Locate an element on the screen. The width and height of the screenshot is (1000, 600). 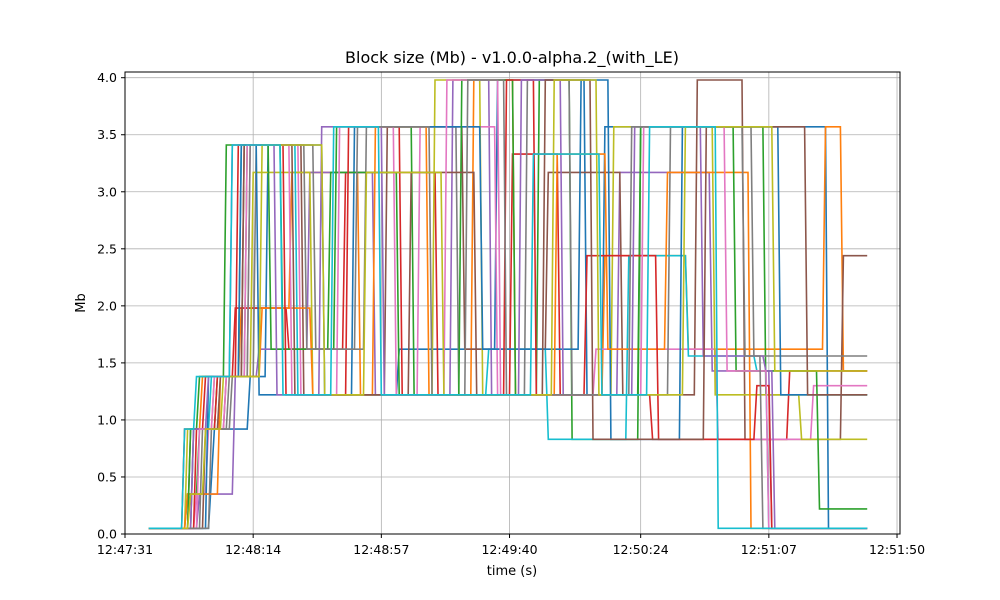
y-tick-label: 1.5 is located at coordinates (107, 362).